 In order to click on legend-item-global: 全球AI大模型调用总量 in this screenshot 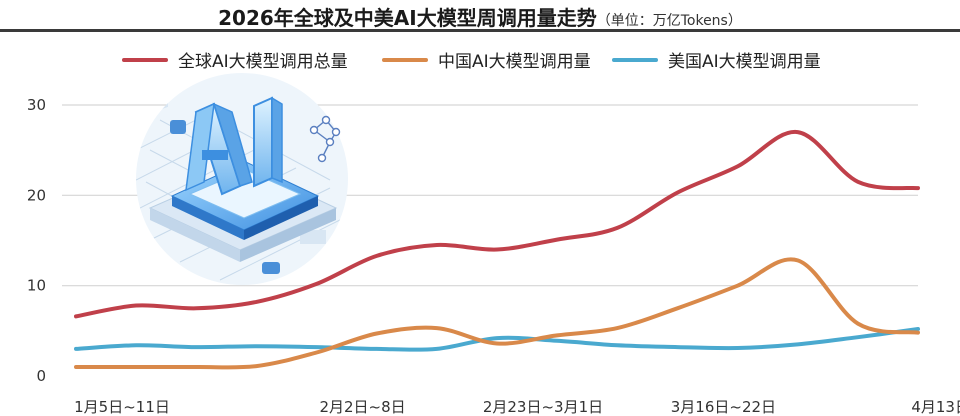, I will do `click(235, 59)`.